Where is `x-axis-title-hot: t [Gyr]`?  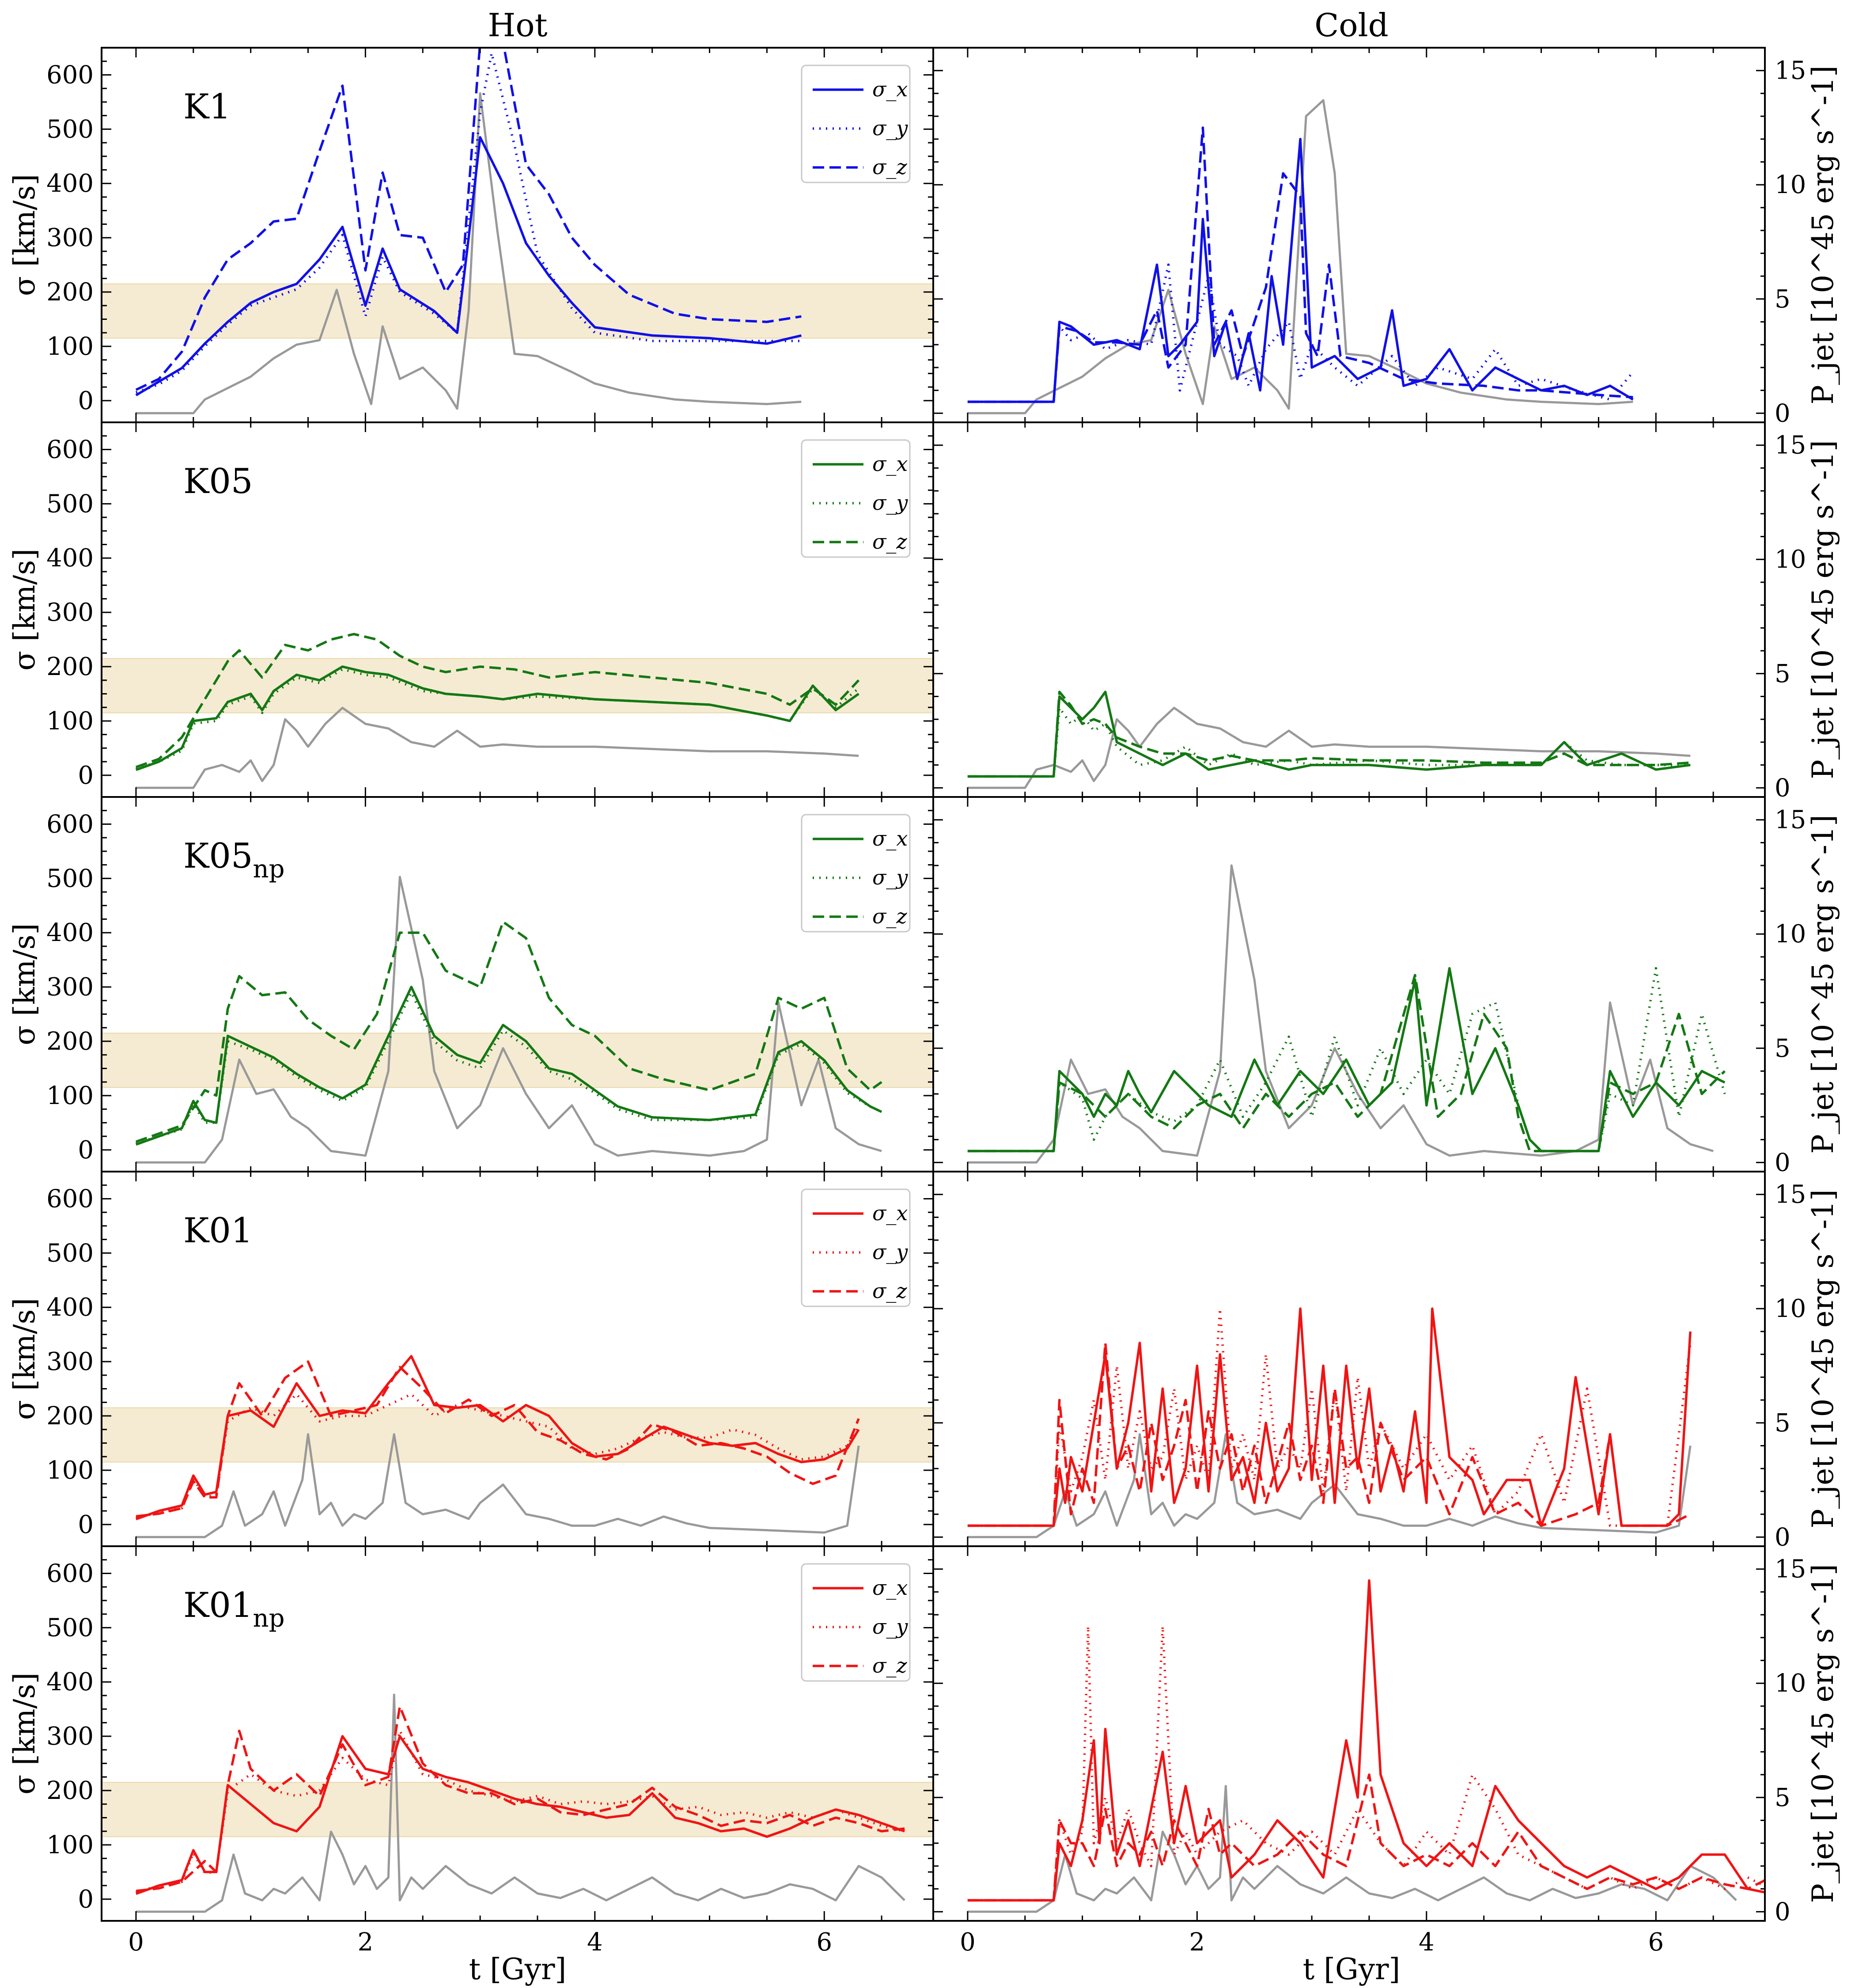 x-axis-title-hot: t [Gyr] is located at coordinates (518, 1969).